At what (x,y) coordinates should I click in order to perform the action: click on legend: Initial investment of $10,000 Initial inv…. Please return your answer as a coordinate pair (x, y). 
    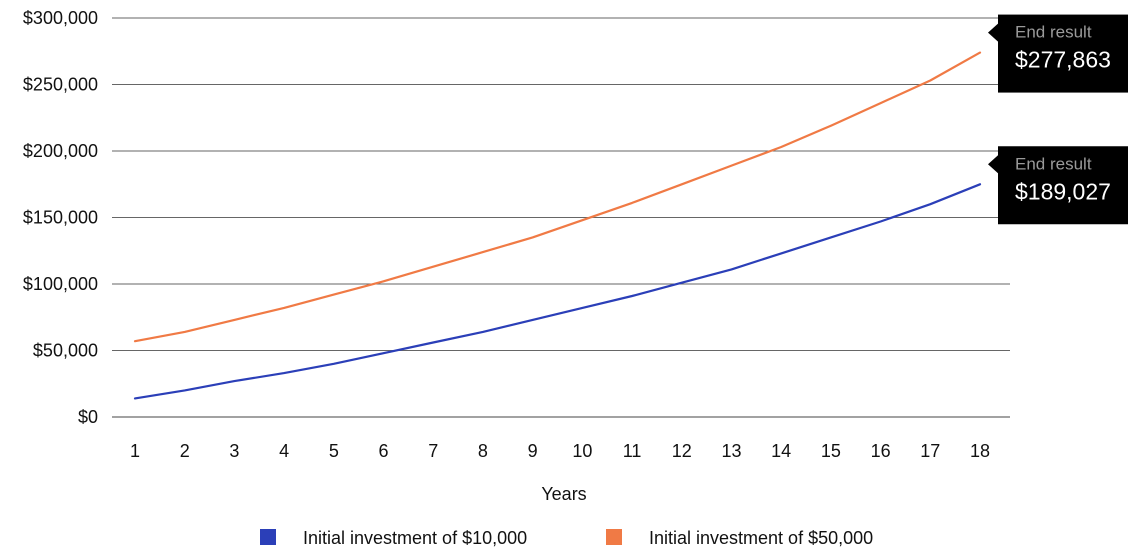
    Looking at the image, I should click on (566, 538).